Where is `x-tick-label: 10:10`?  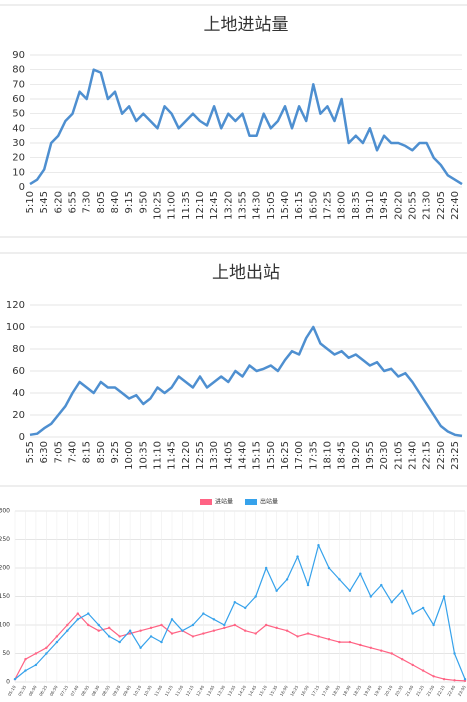
x-tick-label: 10:10 is located at coordinates (137, 690).